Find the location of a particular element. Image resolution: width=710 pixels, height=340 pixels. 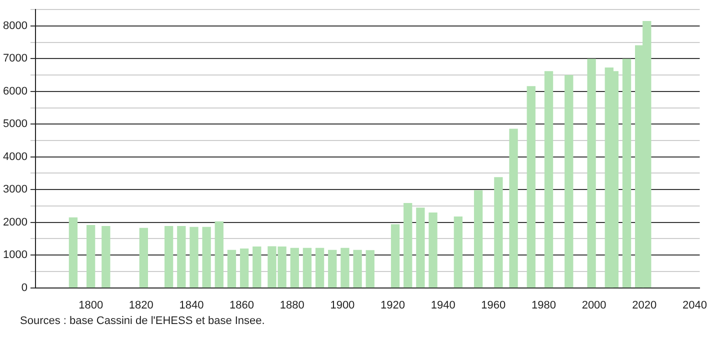

x-tick-label: 2040 is located at coordinates (694, 305).